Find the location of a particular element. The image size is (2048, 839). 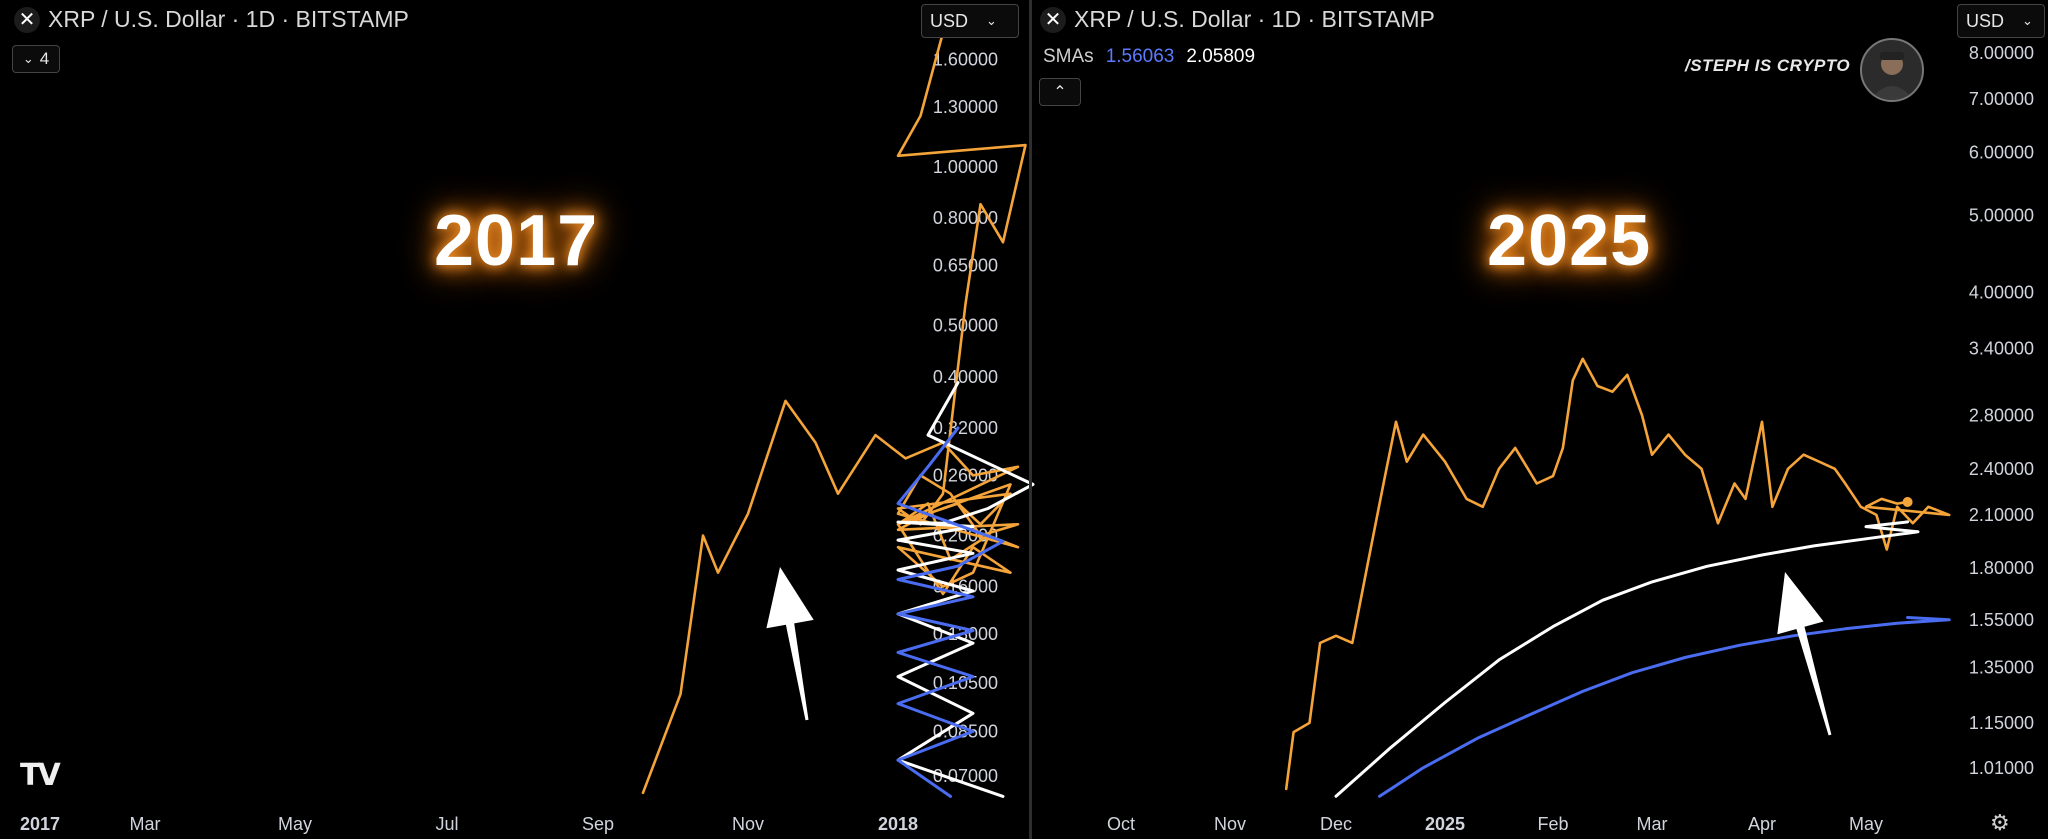

legend-expand-button: ⌃ is located at coordinates (1060, 92).